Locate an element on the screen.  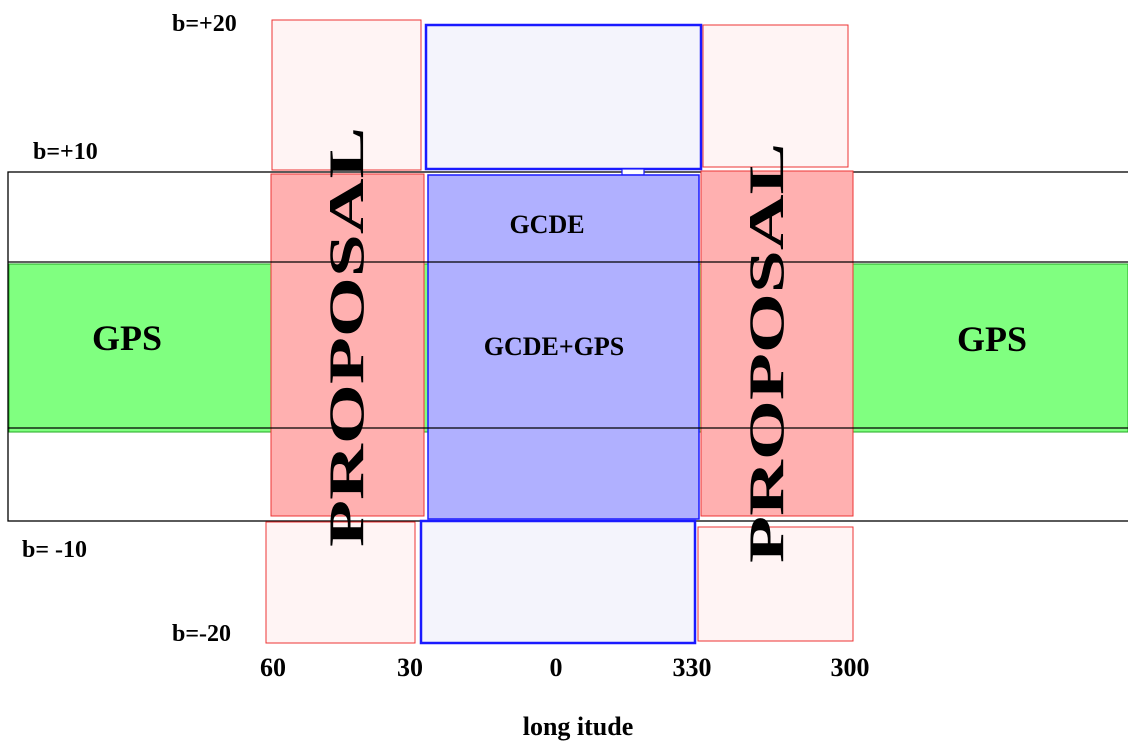
label-b-plus-20: b=+20 is located at coordinates (204, 24).